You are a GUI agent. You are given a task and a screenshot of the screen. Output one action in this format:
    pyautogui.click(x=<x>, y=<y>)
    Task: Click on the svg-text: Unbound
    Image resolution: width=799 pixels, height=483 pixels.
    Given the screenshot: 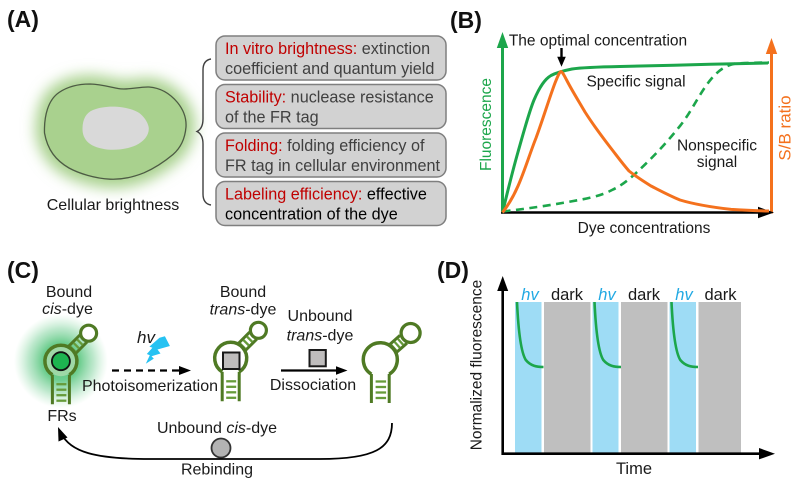 What is the action you would take?
    pyautogui.click(x=320, y=316)
    